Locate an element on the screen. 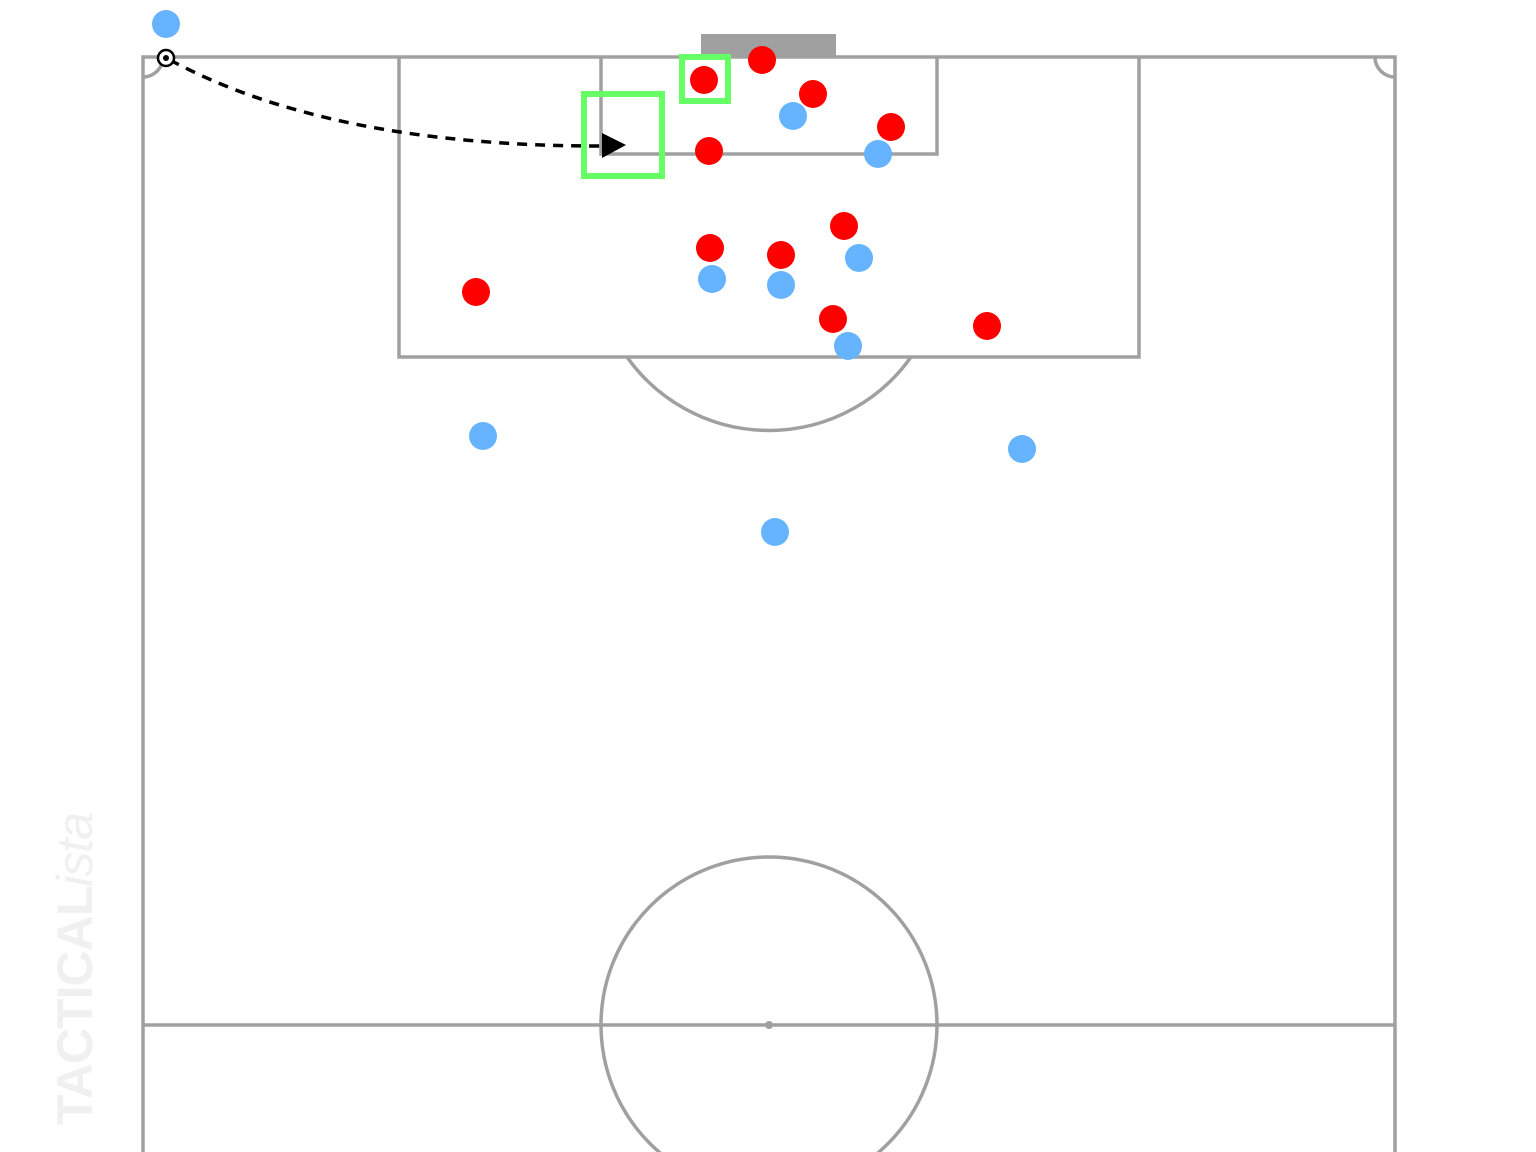 This screenshot has height=1152, width=1536. pass-trajectory is located at coordinates (385, 103).